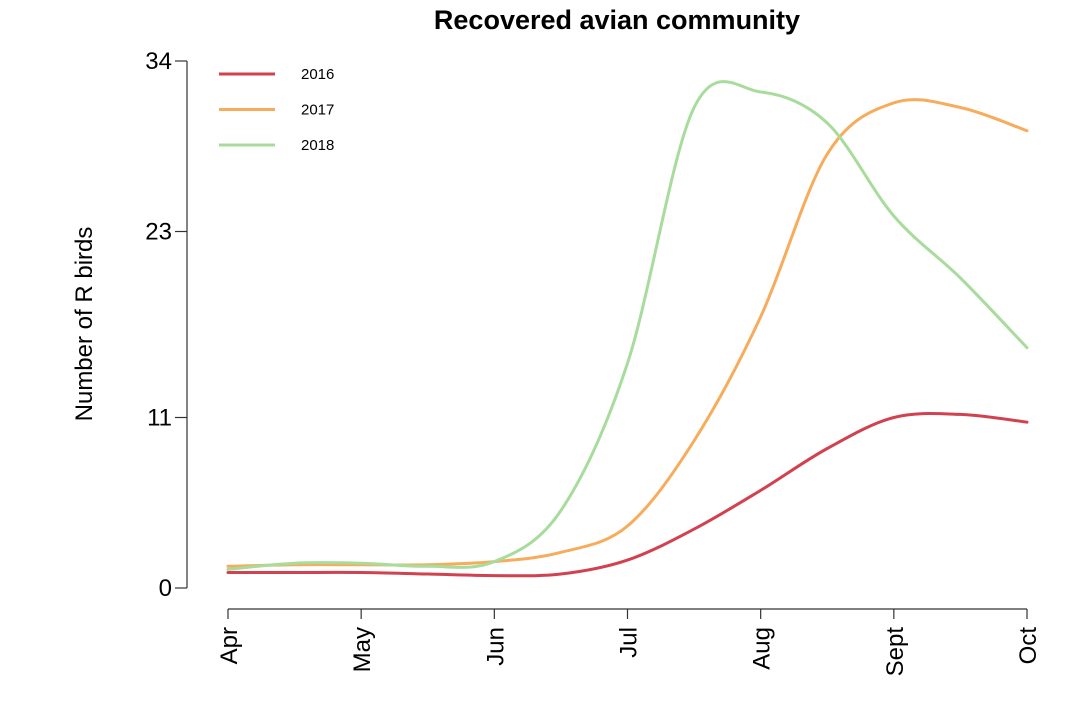 The width and height of the screenshot is (1080, 705). Describe the element at coordinates (362, 649) in the screenshot. I see `x-tick-label: May` at that location.